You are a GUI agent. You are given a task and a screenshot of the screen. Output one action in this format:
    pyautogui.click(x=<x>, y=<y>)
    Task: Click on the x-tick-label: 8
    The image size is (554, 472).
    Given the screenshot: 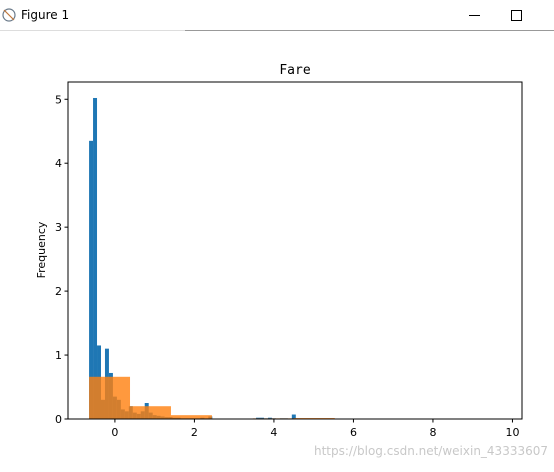 What is the action you would take?
    pyautogui.click(x=432, y=432)
    